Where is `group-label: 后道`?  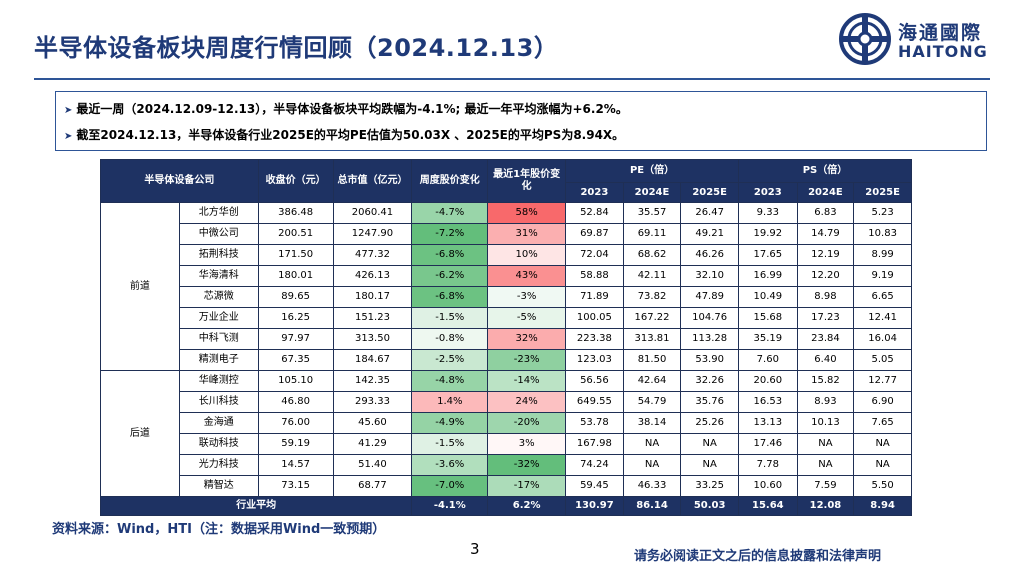 group-label: 后道 is located at coordinates (140, 433).